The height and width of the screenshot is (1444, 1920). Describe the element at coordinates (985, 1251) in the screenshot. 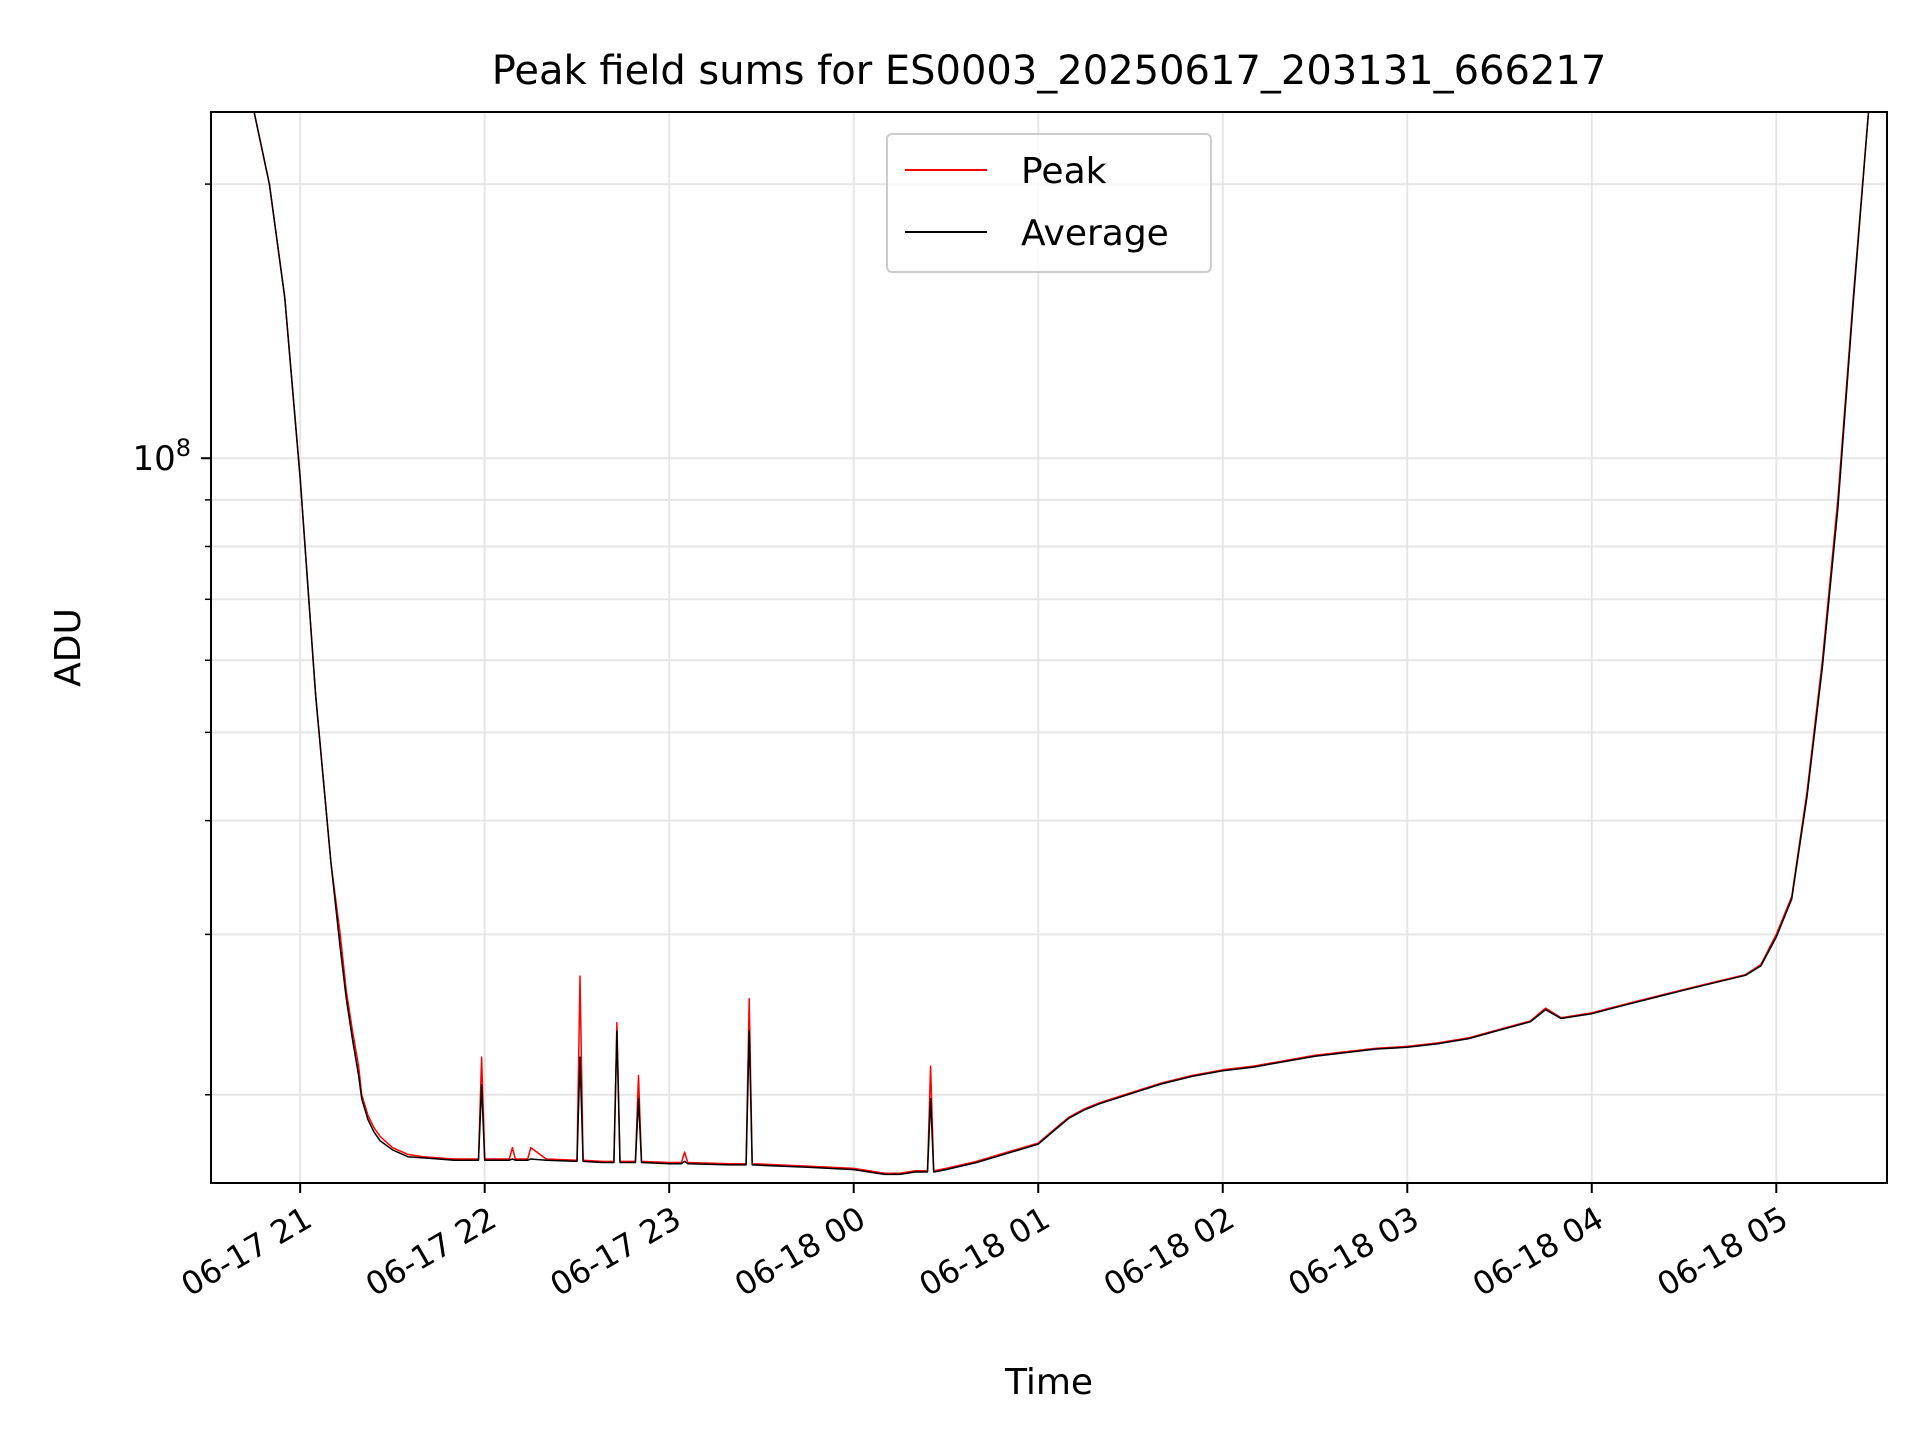

I see `x-tick-label: 06-18 01` at that location.